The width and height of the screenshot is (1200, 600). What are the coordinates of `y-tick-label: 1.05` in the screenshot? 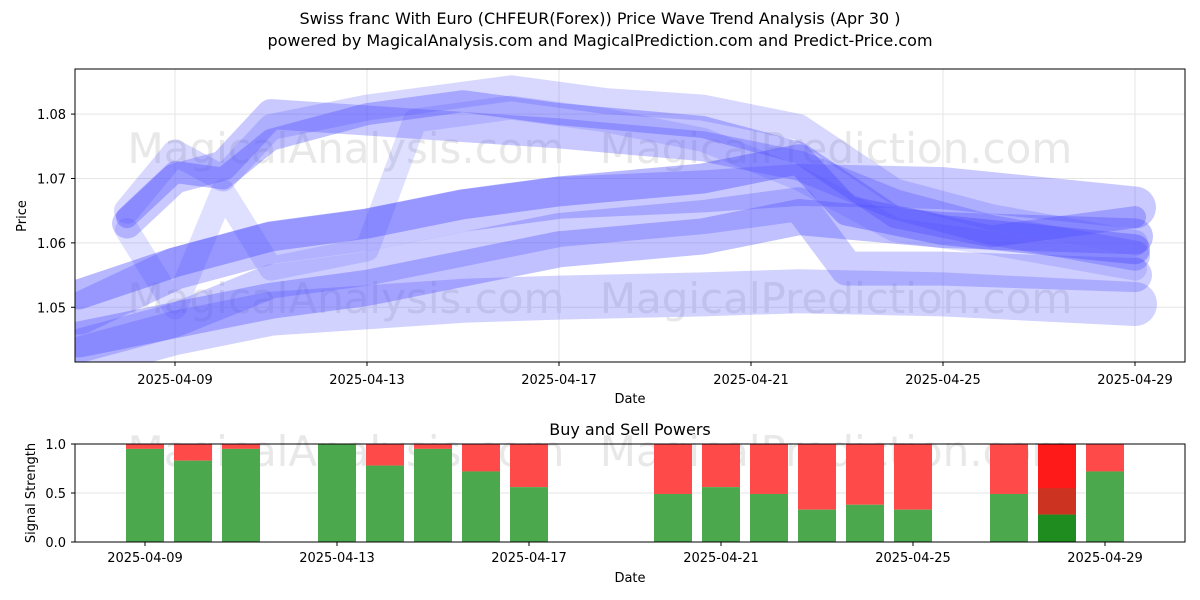 It's located at (51, 308).